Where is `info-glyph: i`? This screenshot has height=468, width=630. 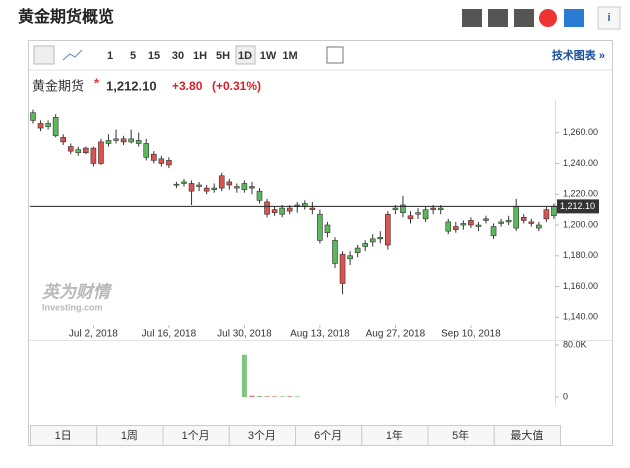
info-glyph: i is located at coordinates (608, 18).